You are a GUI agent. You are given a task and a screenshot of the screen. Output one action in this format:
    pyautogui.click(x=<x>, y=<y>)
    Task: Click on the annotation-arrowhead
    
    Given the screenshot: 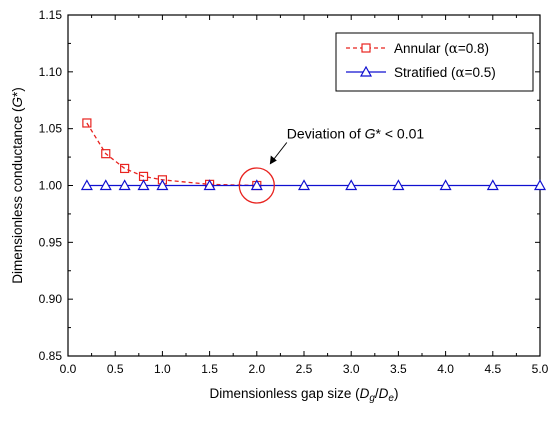 What is the action you would take?
    pyautogui.click(x=273, y=160)
    